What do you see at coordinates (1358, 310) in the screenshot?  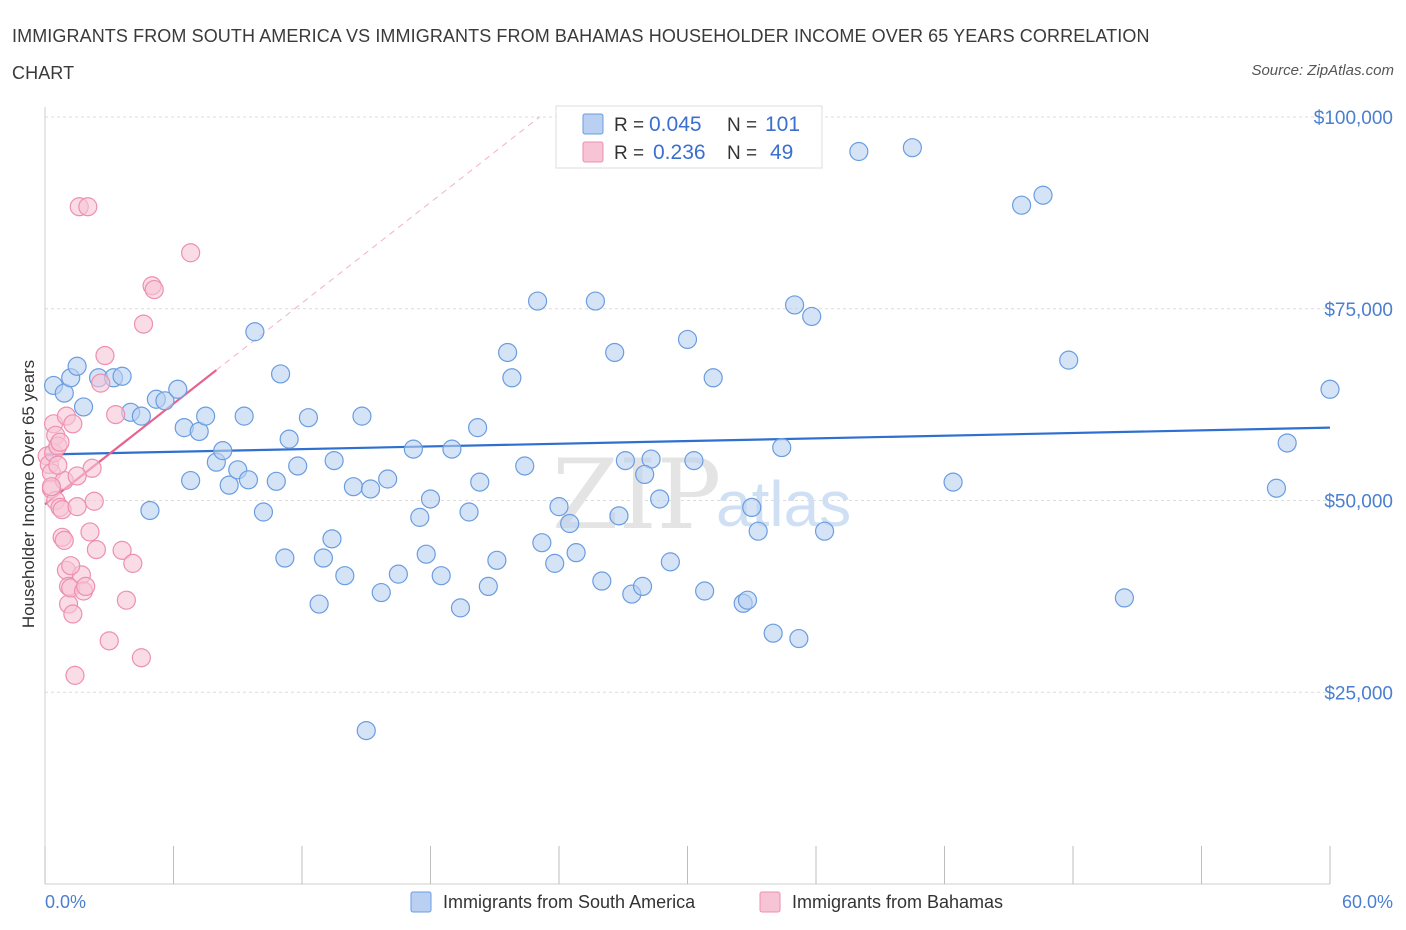 I see `y-tick-label: $75,000` at bounding box center [1358, 310].